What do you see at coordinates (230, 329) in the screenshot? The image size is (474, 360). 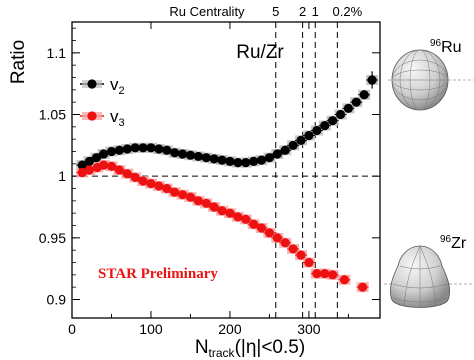 I see `x-tick-label: 200` at bounding box center [230, 329].